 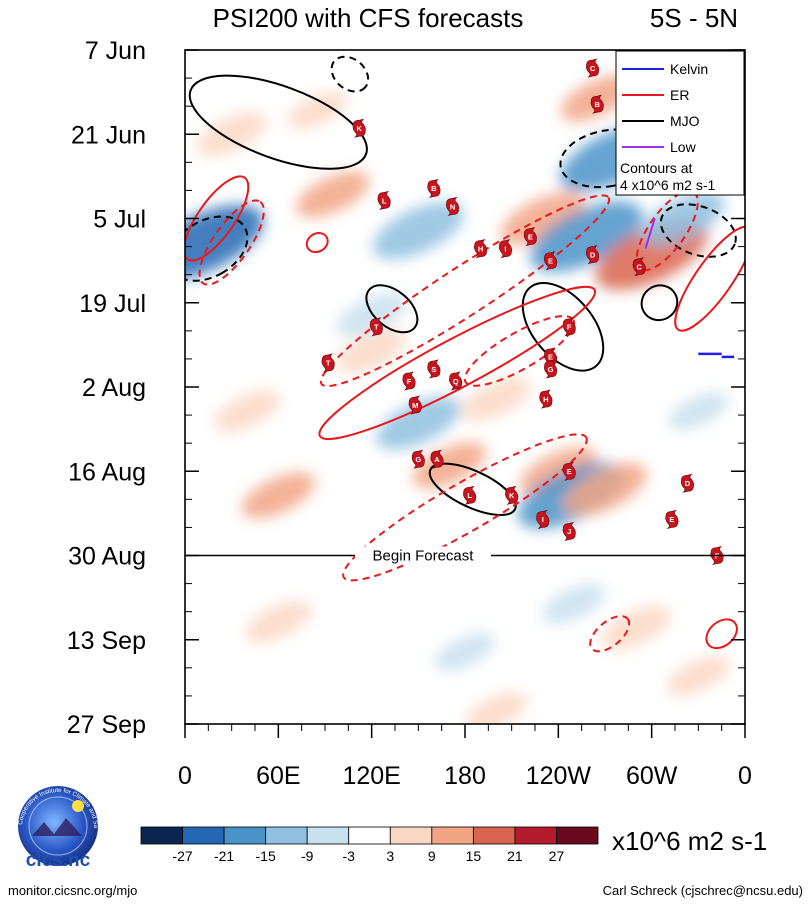 I want to click on storm-marker: J, so click(x=569, y=531).